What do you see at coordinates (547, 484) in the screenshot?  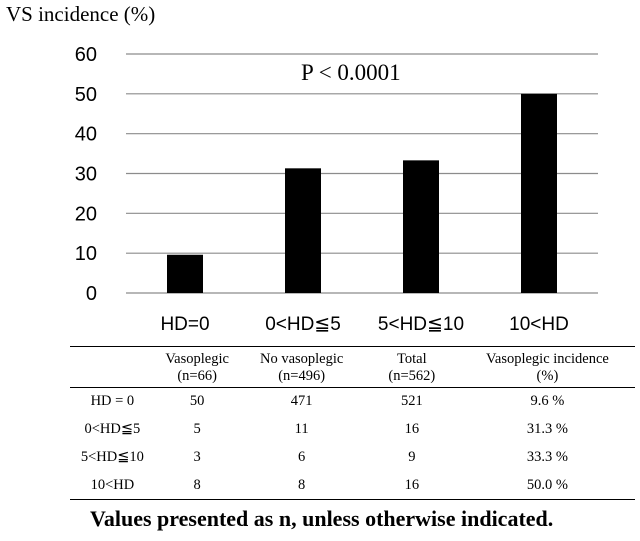 I see `table-cell: 50.0 %` at bounding box center [547, 484].